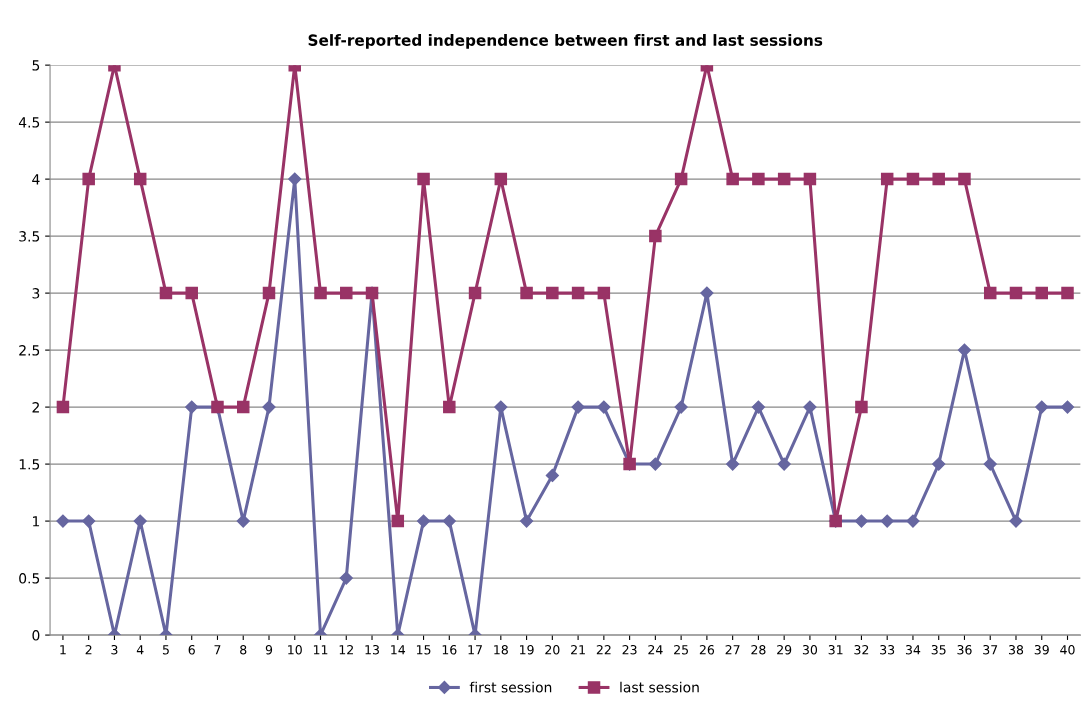 Image resolution: width=1088 pixels, height=708 pixels. What do you see at coordinates (36, 635) in the screenshot?
I see `y-tick-label: 0` at bounding box center [36, 635].